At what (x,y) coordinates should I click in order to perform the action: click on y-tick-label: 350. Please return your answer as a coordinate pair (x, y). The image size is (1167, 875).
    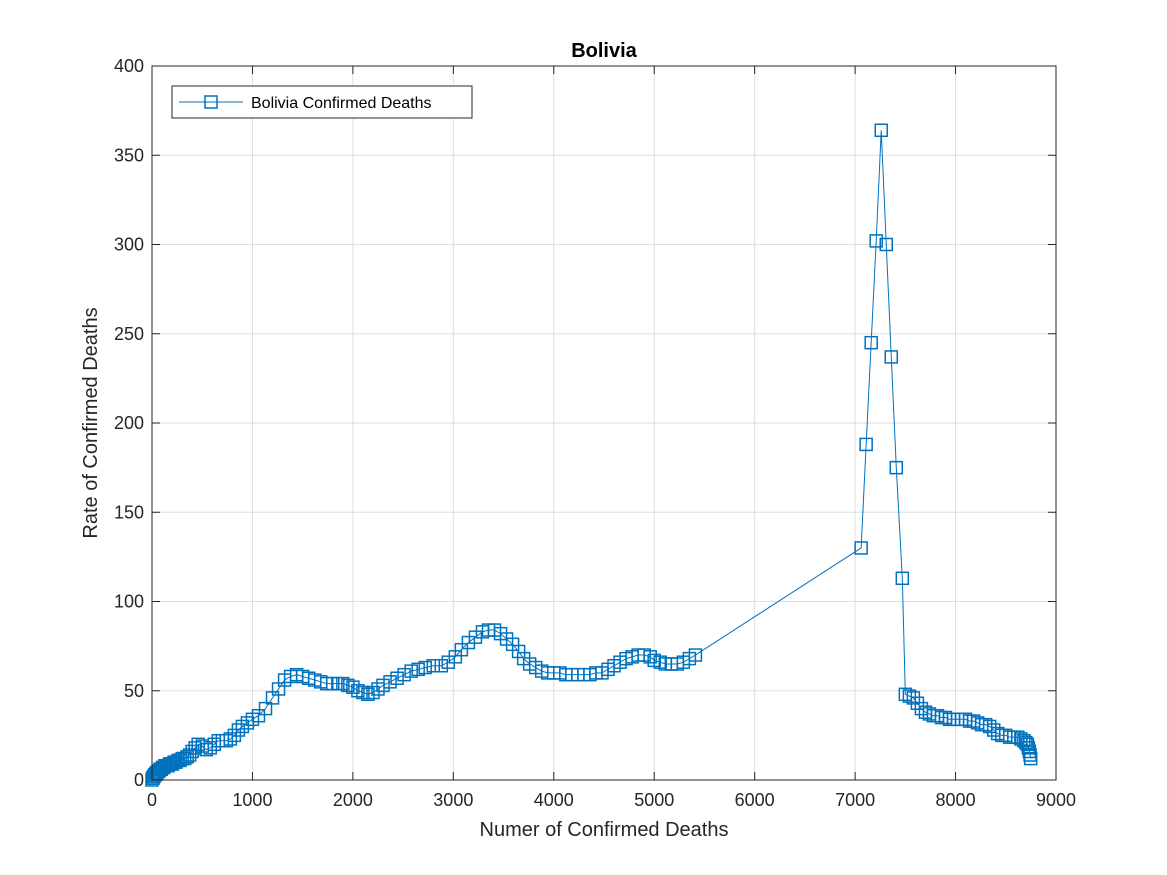
    Looking at the image, I should click on (129, 155).